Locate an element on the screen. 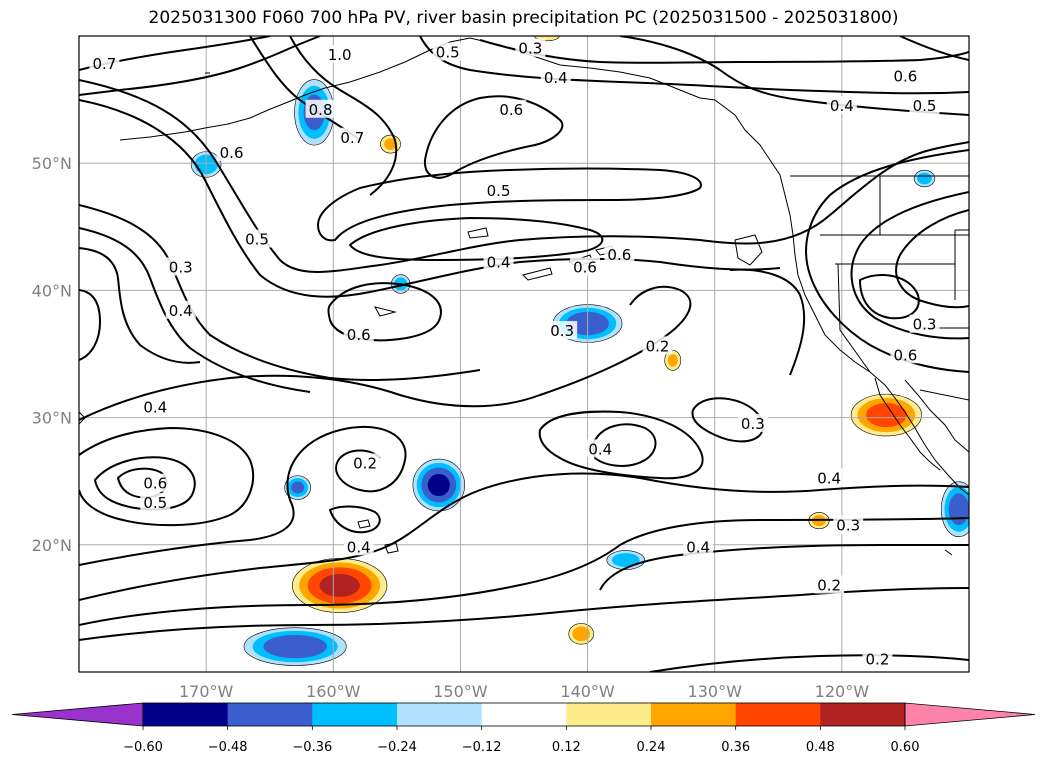  contour-label: 0.7 is located at coordinates (352, 138).